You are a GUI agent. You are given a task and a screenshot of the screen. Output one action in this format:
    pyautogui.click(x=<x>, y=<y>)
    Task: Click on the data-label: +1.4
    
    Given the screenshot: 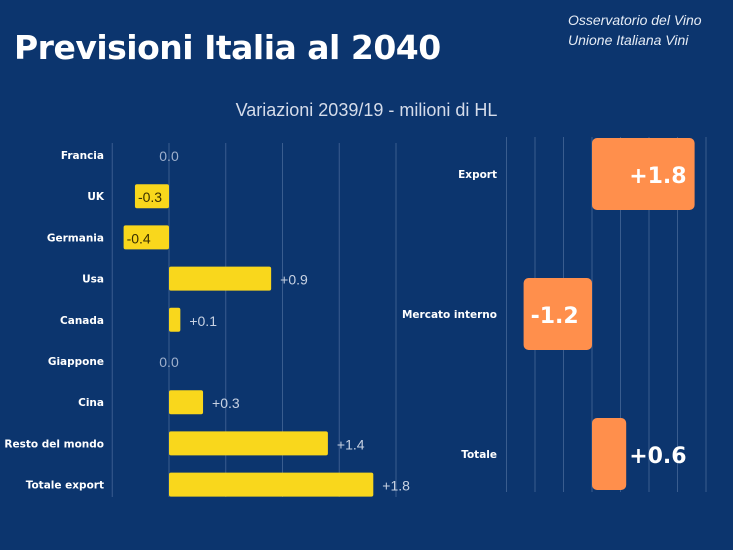 What is the action you would take?
    pyautogui.click(x=351, y=444)
    